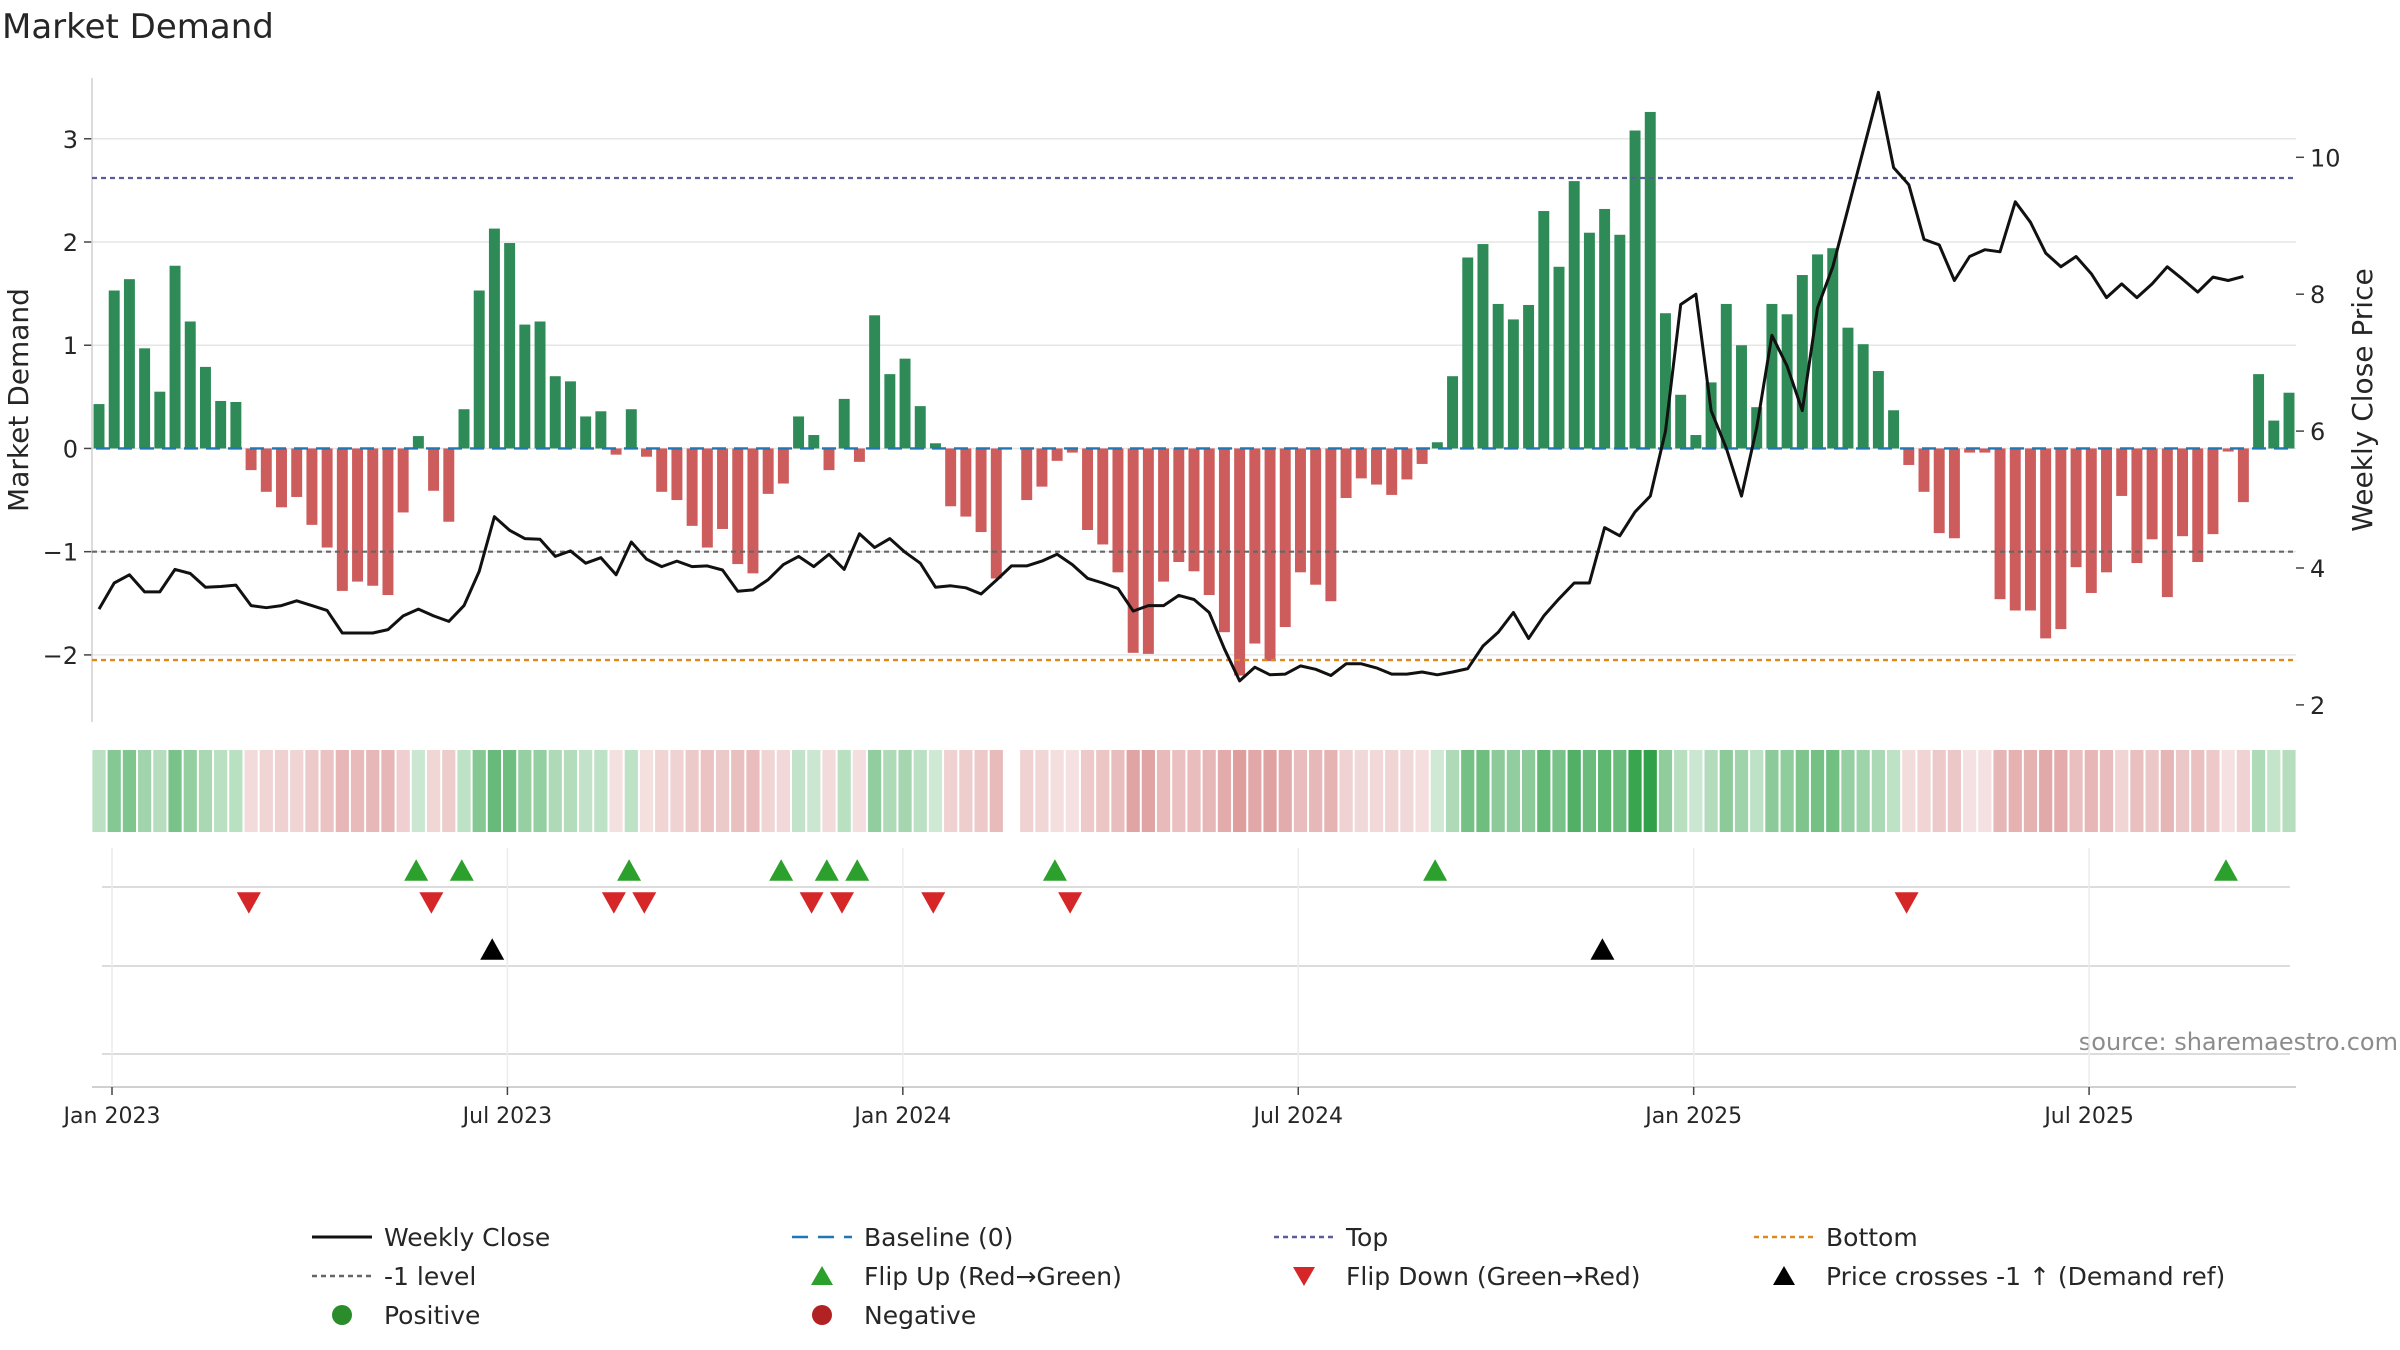 This screenshot has width=2400, height=1350. What do you see at coordinates (2317, 706) in the screenshot?
I see `y2-tick-label: 2` at bounding box center [2317, 706].